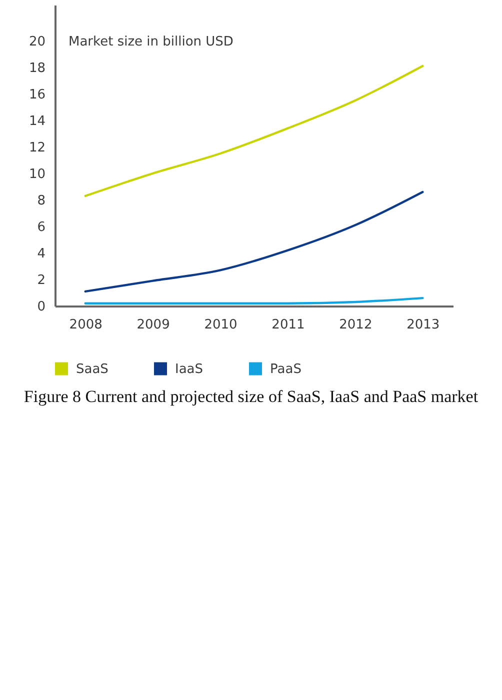  Describe the element at coordinates (251, 396) in the screenshot. I see `caption: Figure 8 Current and projected size of SaaS, IaaS and PaaS market` at that location.